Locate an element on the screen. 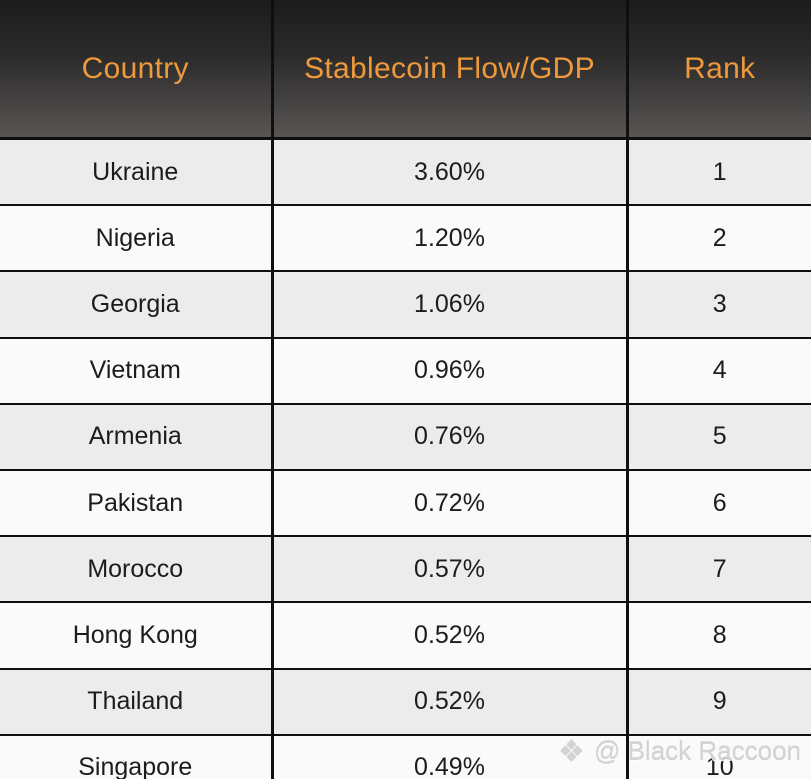 This screenshot has width=811, height=779. cell-rank: 2 is located at coordinates (718, 238).